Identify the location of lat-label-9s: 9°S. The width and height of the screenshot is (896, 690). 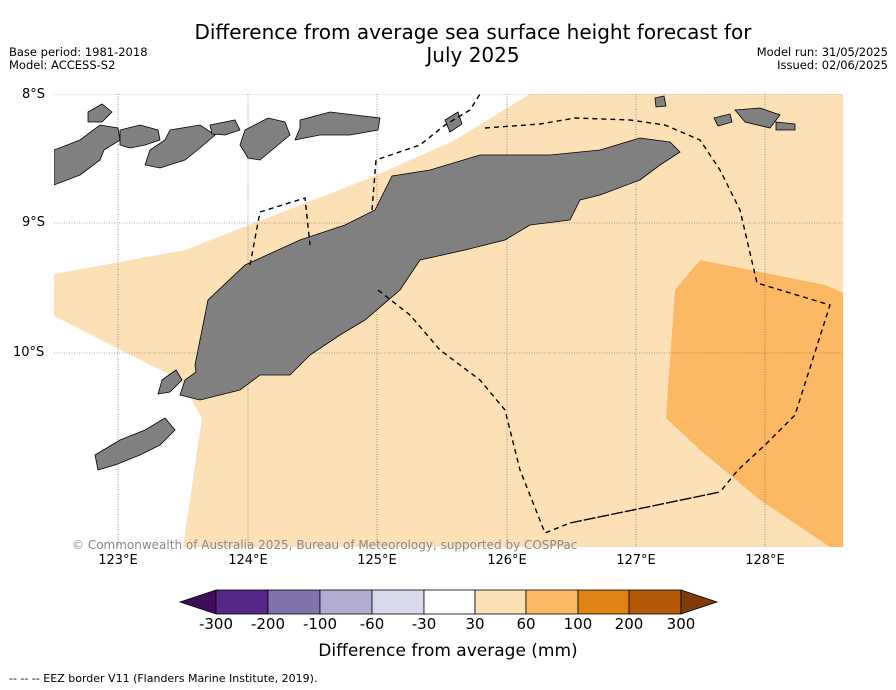
(34, 222).